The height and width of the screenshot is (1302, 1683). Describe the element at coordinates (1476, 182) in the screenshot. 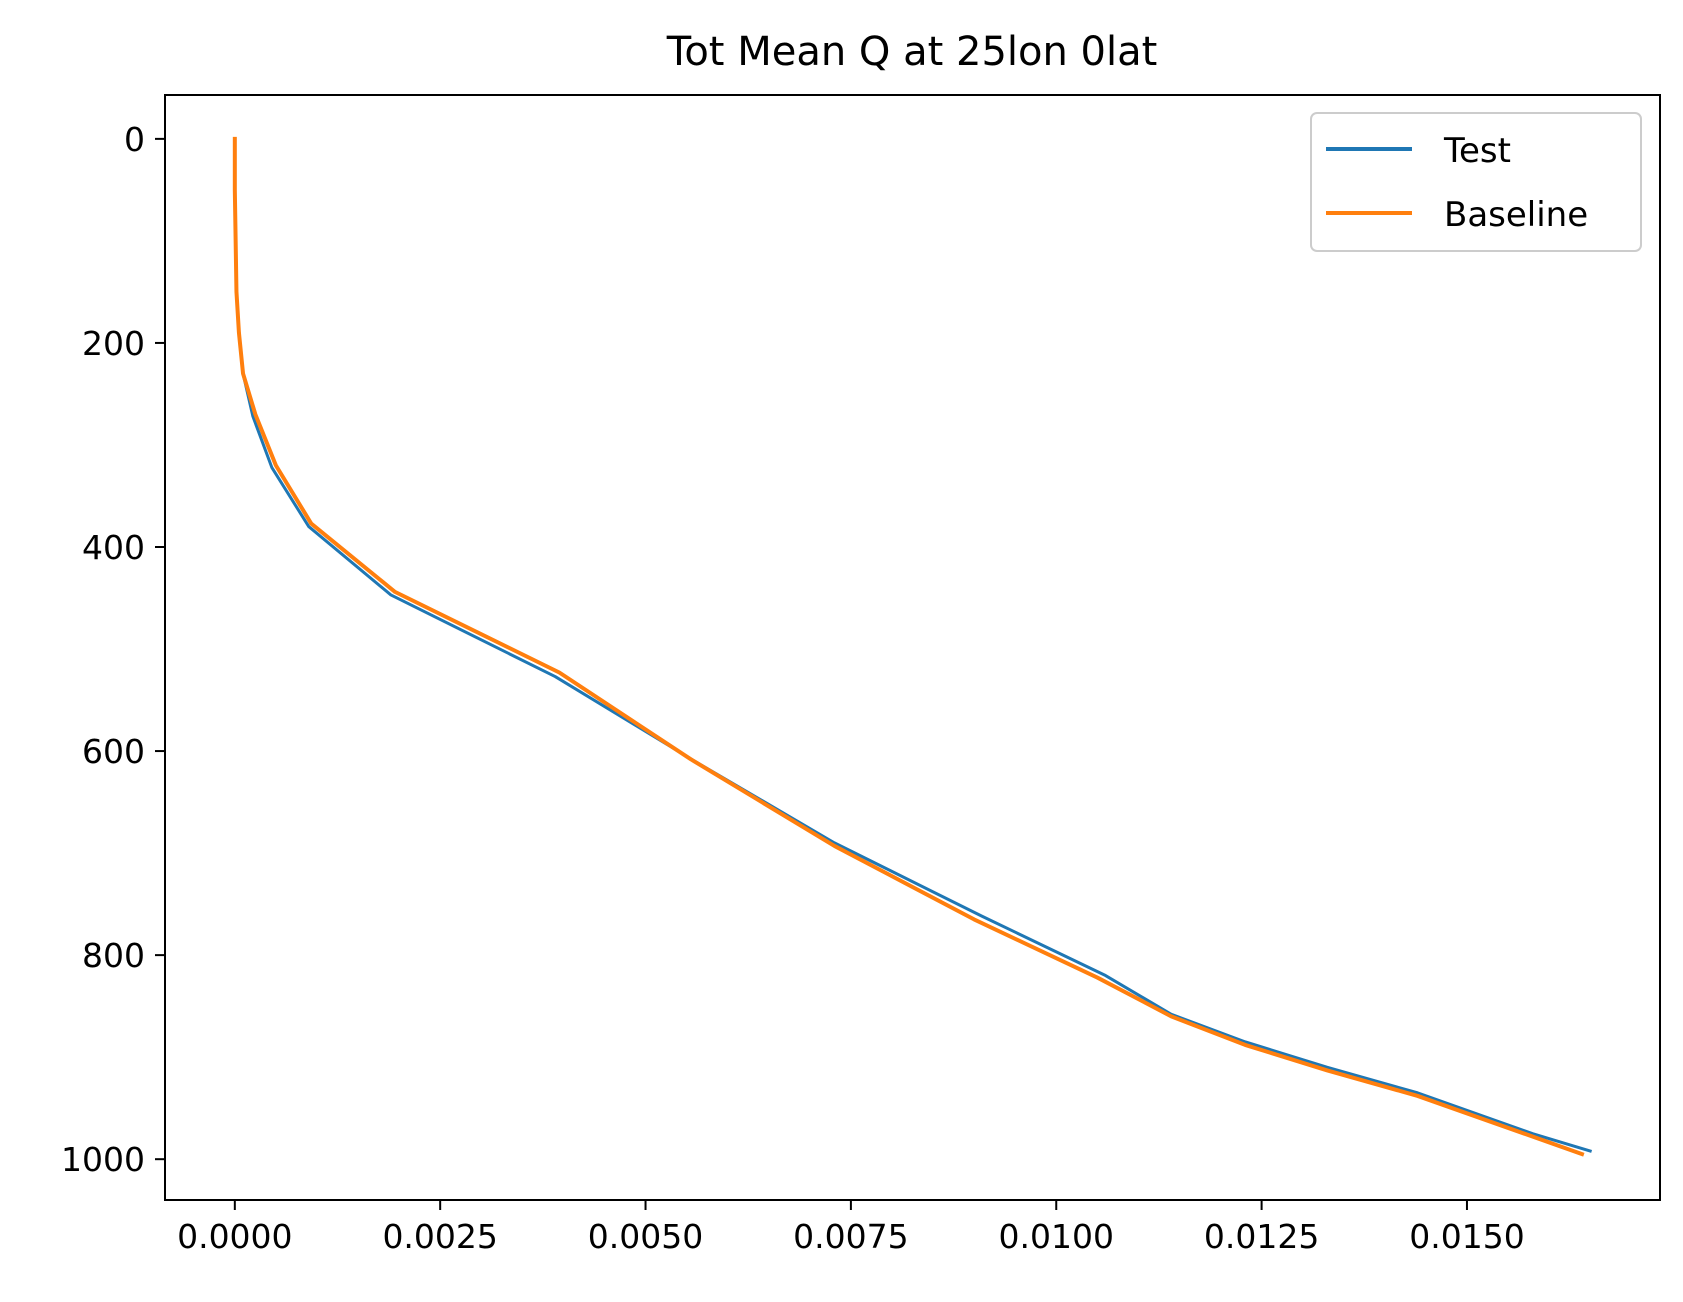

I see `legend: Test Baseline` at that location.